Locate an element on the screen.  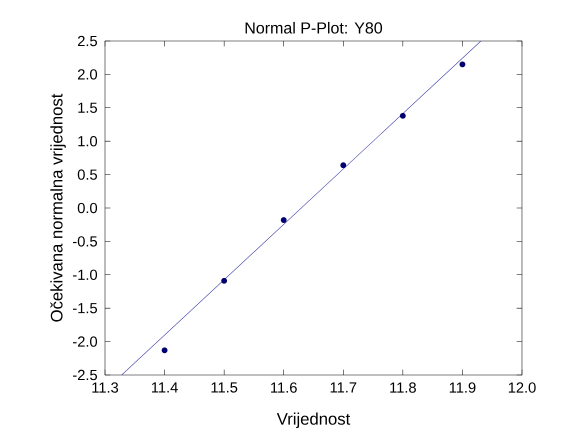
x-tick-label: 11.3 is located at coordinates (105, 387).